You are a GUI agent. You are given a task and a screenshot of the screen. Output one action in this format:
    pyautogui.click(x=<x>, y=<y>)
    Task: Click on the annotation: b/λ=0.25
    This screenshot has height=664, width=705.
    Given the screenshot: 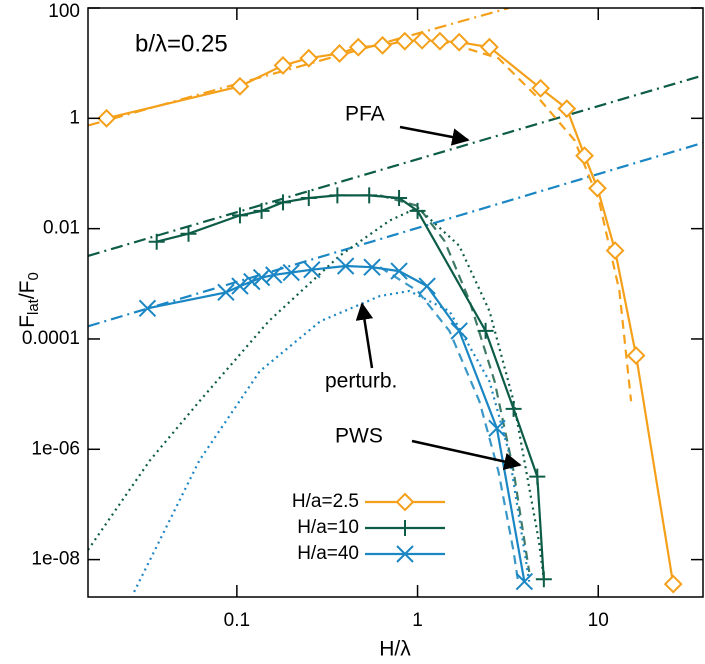 What is the action you would take?
    pyautogui.click(x=181, y=43)
    